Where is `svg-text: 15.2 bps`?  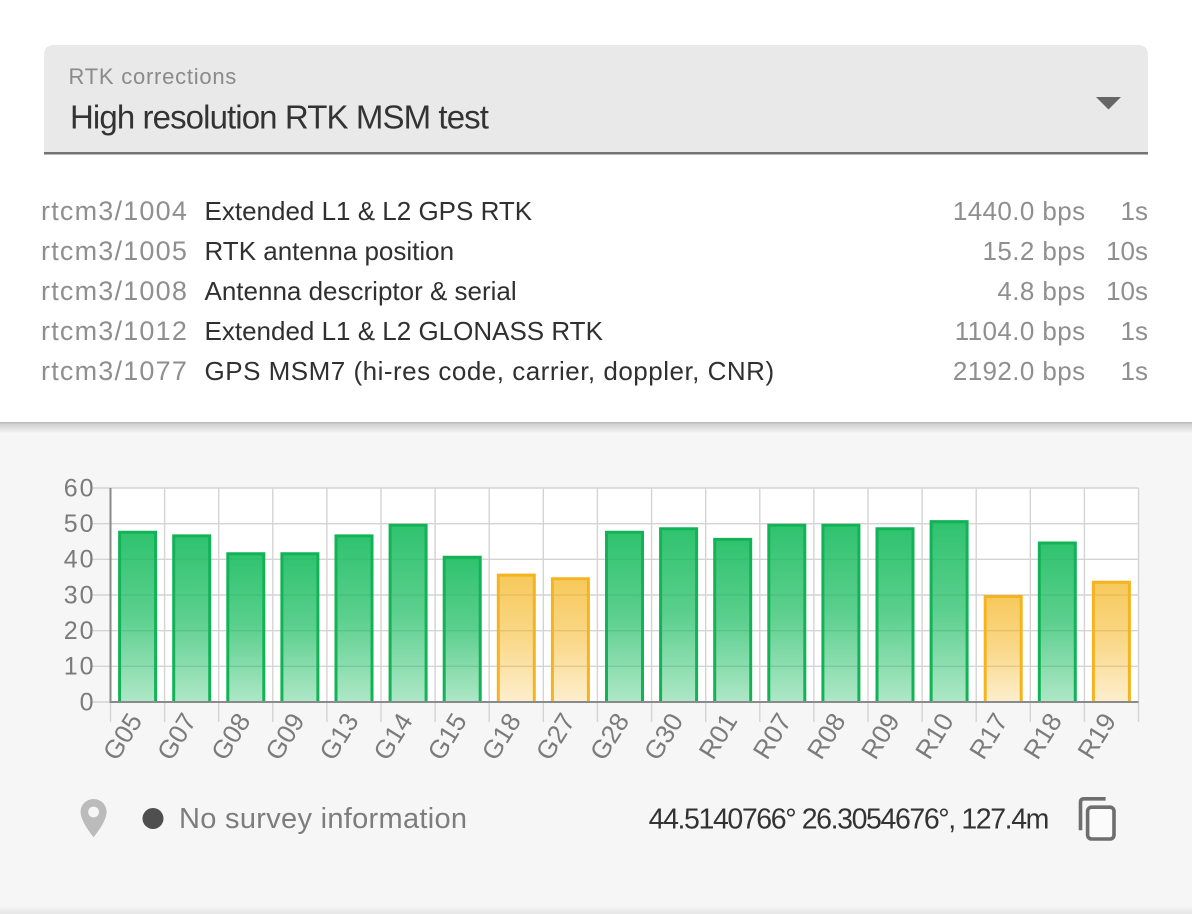
svg-text: 15.2 bps is located at coordinates (1034, 251).